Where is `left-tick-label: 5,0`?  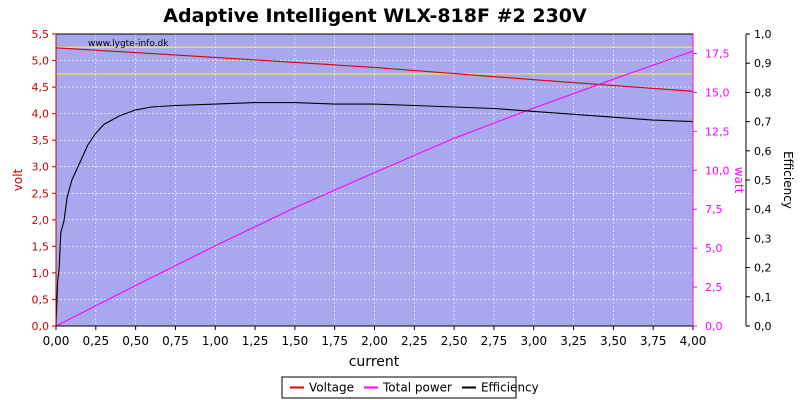
left-tick-label: 5,0 is located at coordinates (41, 61).